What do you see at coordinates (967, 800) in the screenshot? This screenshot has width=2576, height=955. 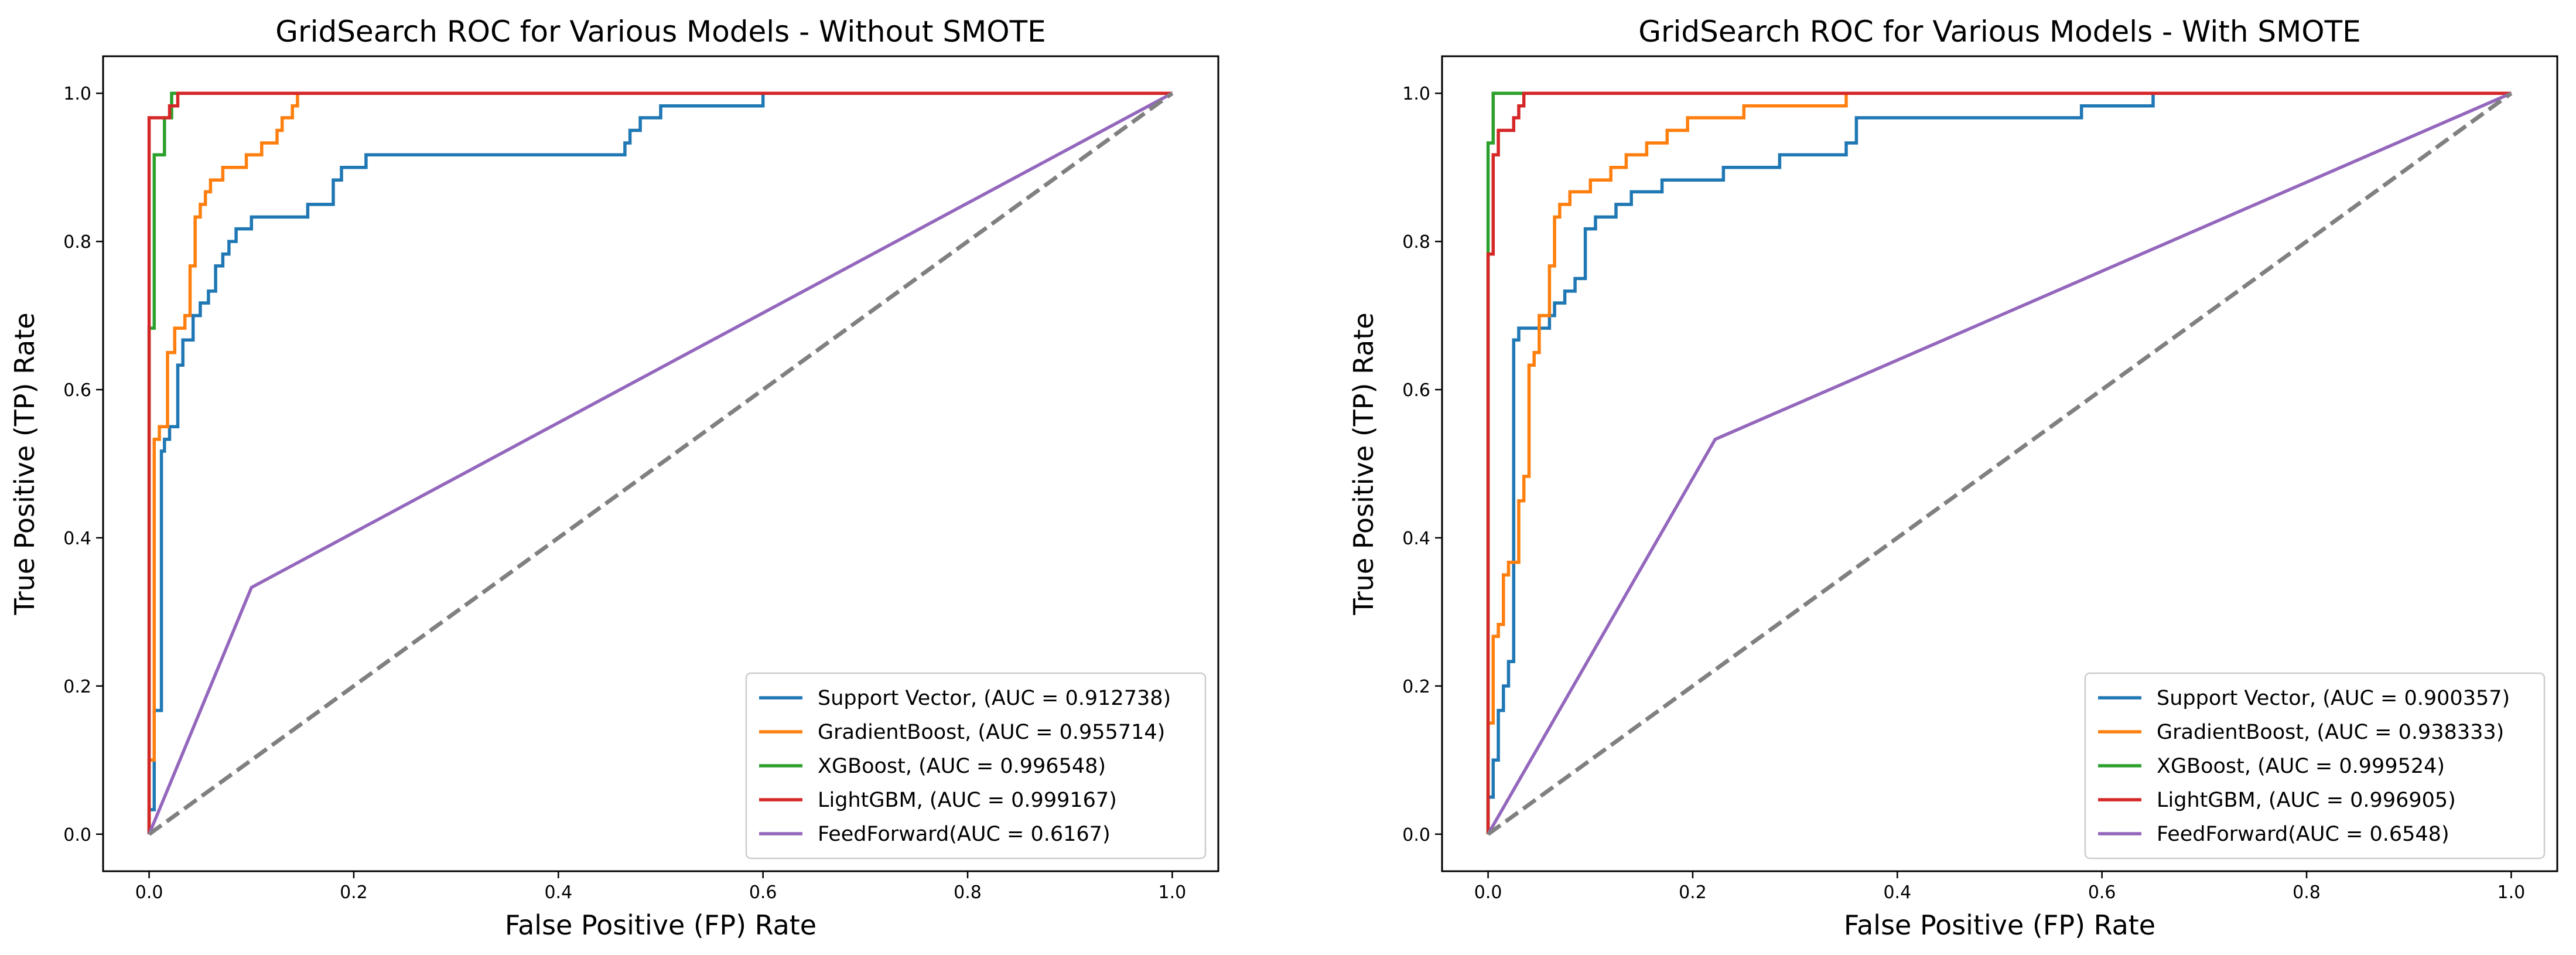 I see `legend-label-lightgbm: LightGBM, (AUC = 0.999167)` at bounding box center [967, 800].